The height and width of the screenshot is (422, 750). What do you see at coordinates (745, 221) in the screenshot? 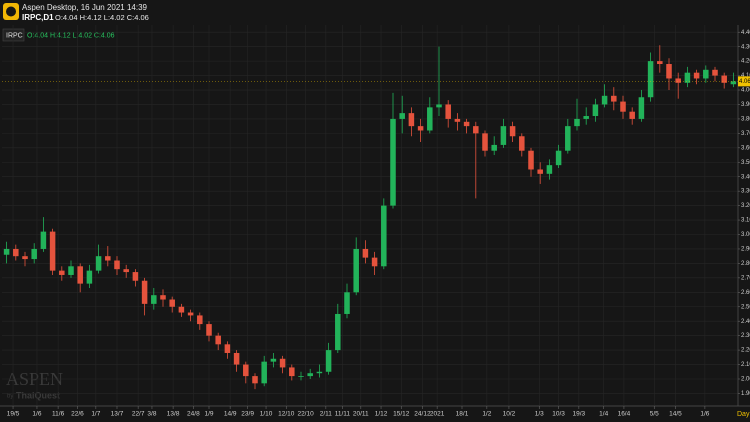
I see `y-tick-label: 3.10` at bounding box center [745, 221].